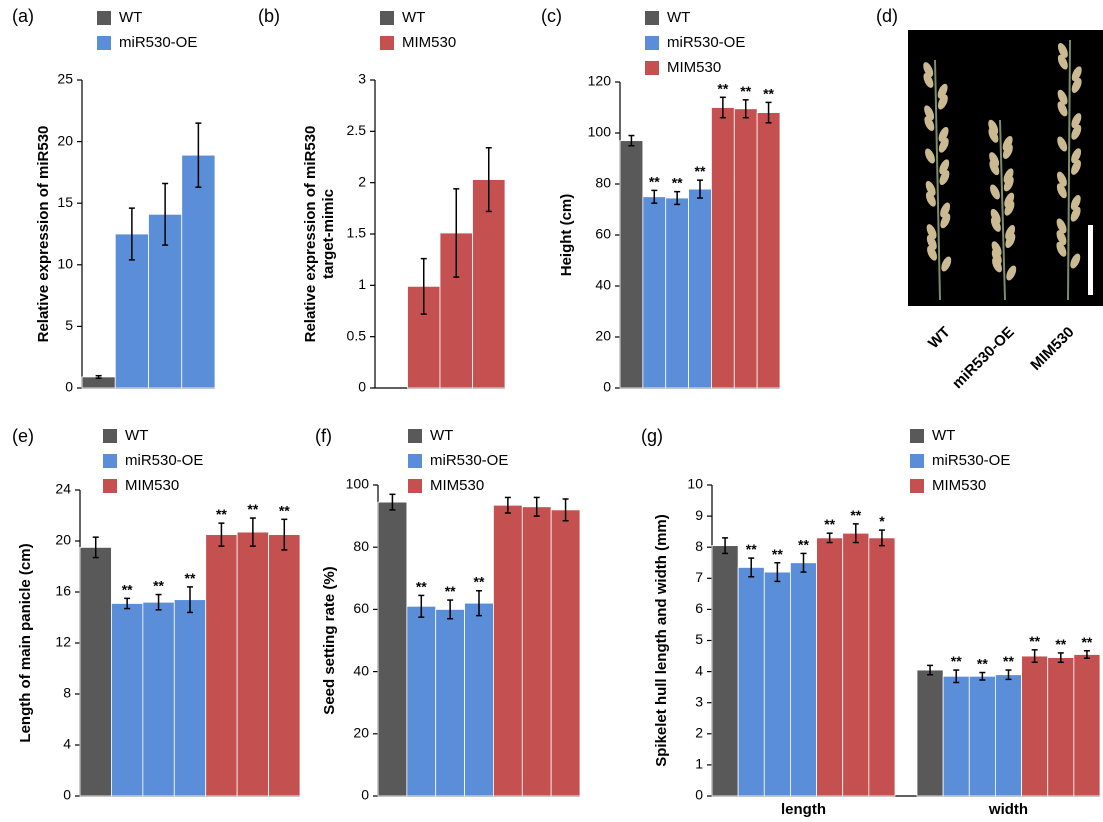  Describe the element at coordinates (361, 733) in the screenshot. I see `y-tick-label: 20` at that location.